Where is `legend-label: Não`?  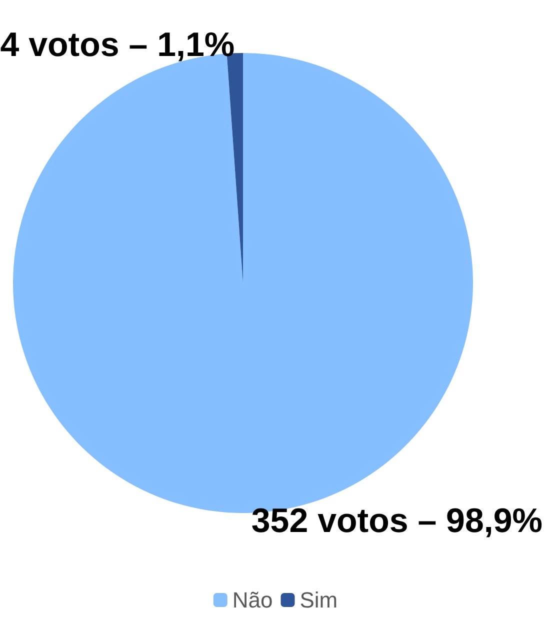 legend-label: Não is located at coordinates (252, 600).